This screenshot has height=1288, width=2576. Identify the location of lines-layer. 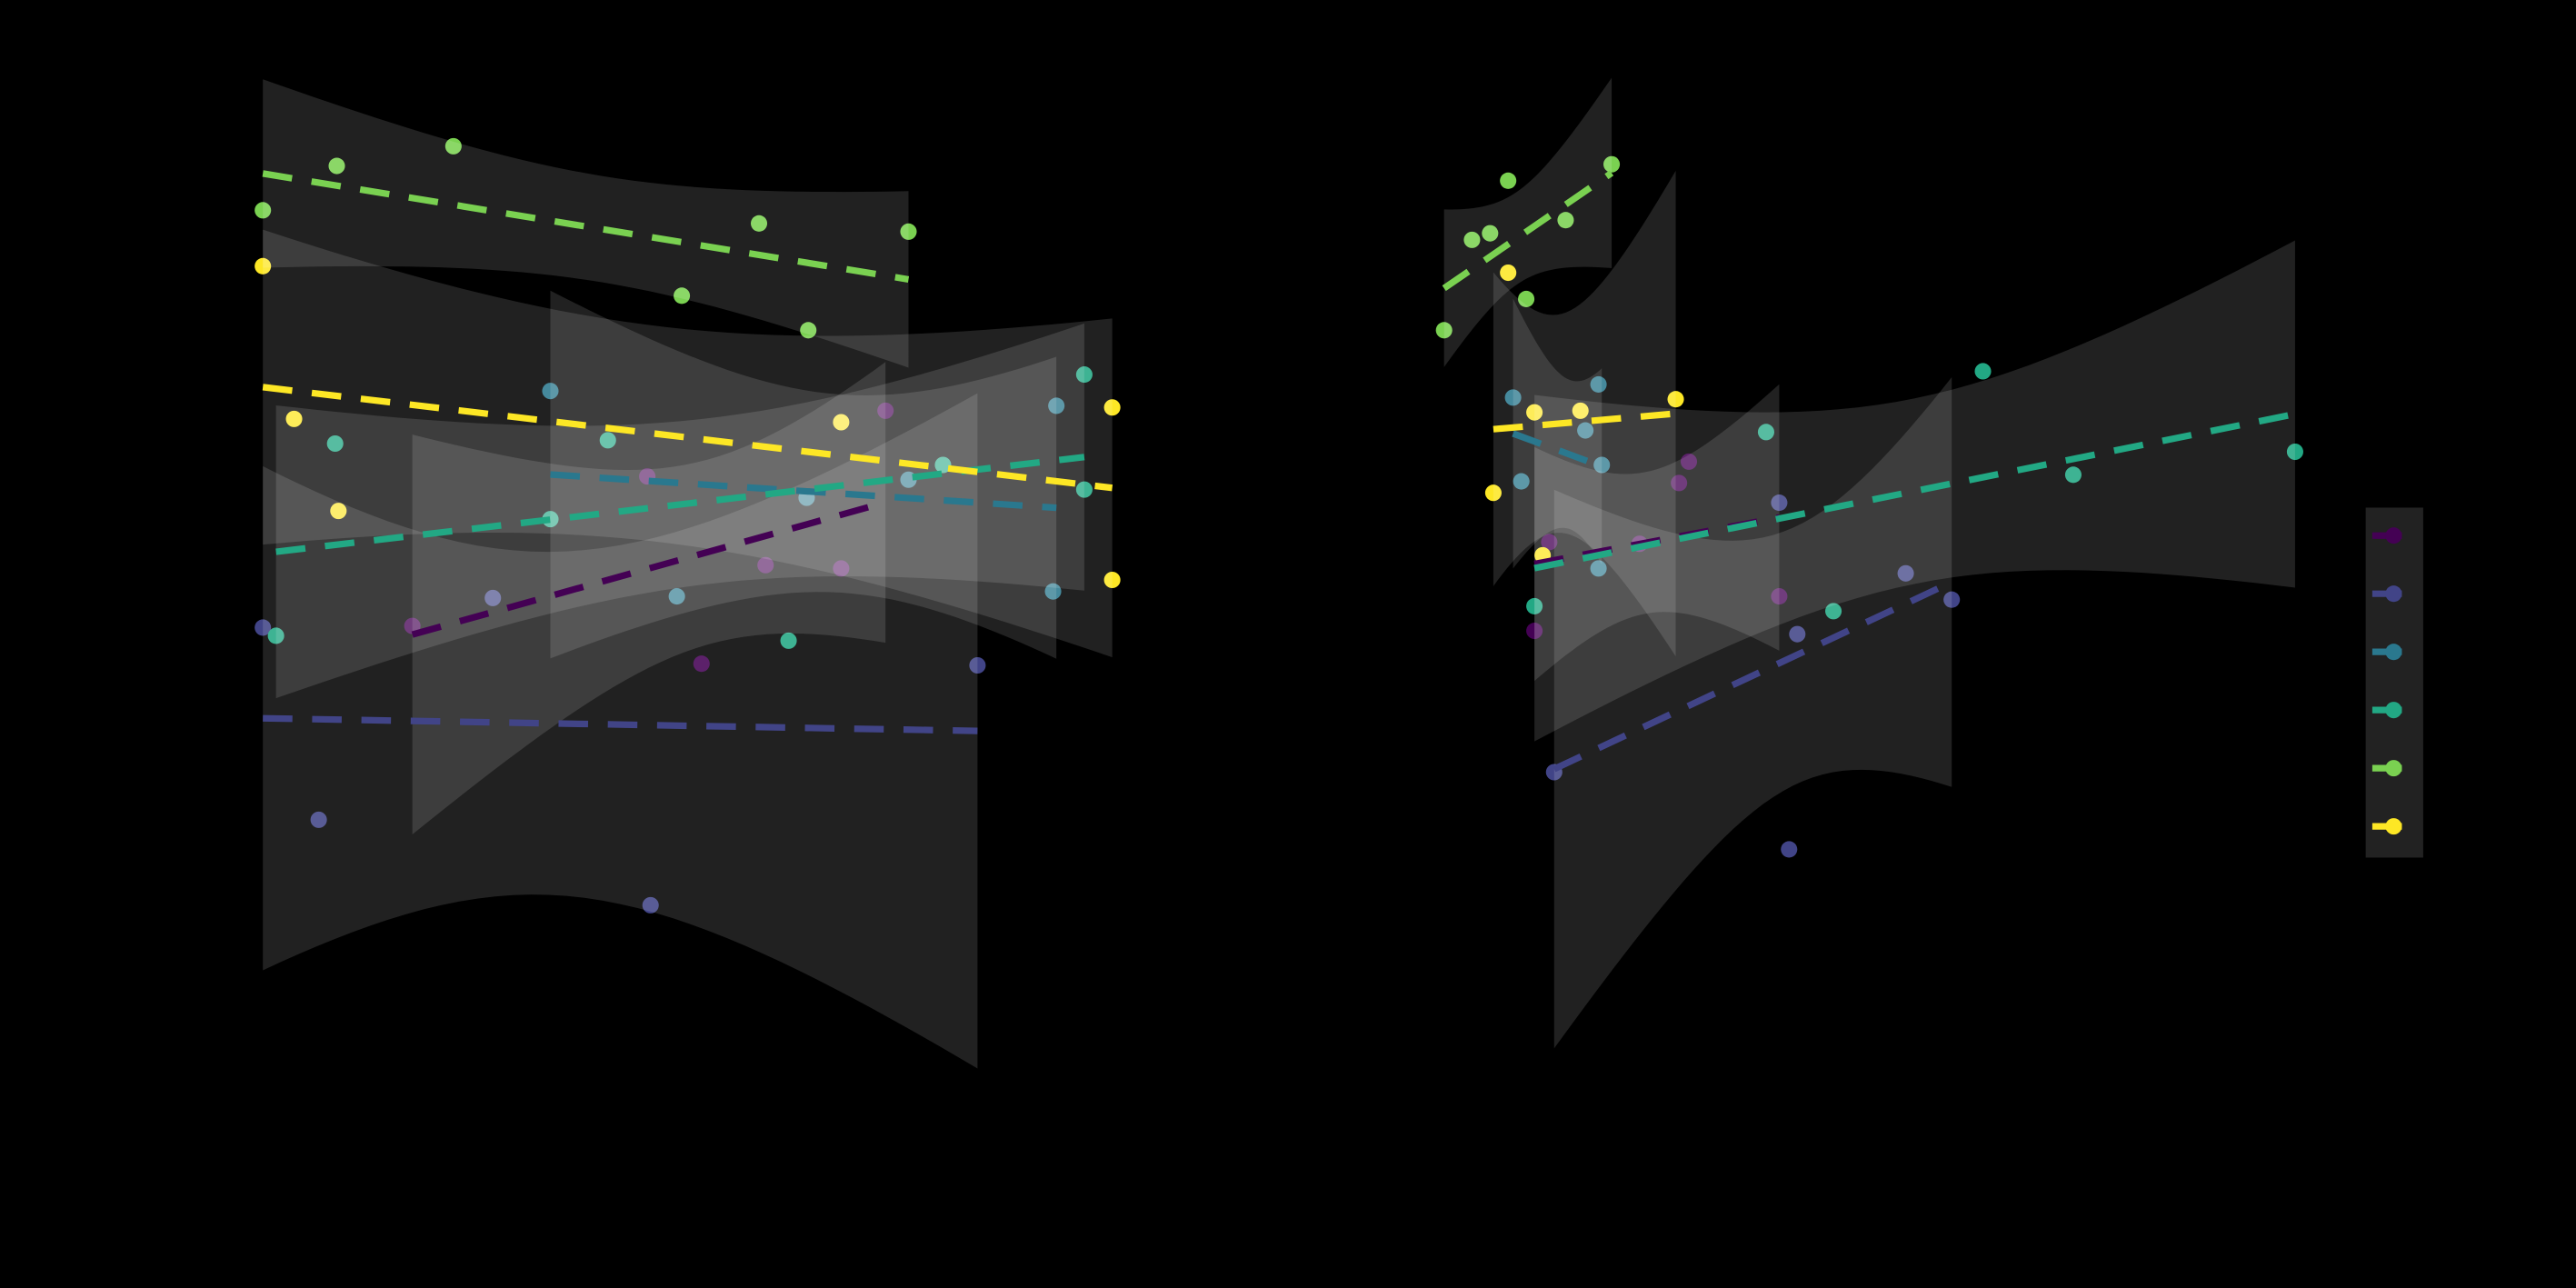
(687, 452).